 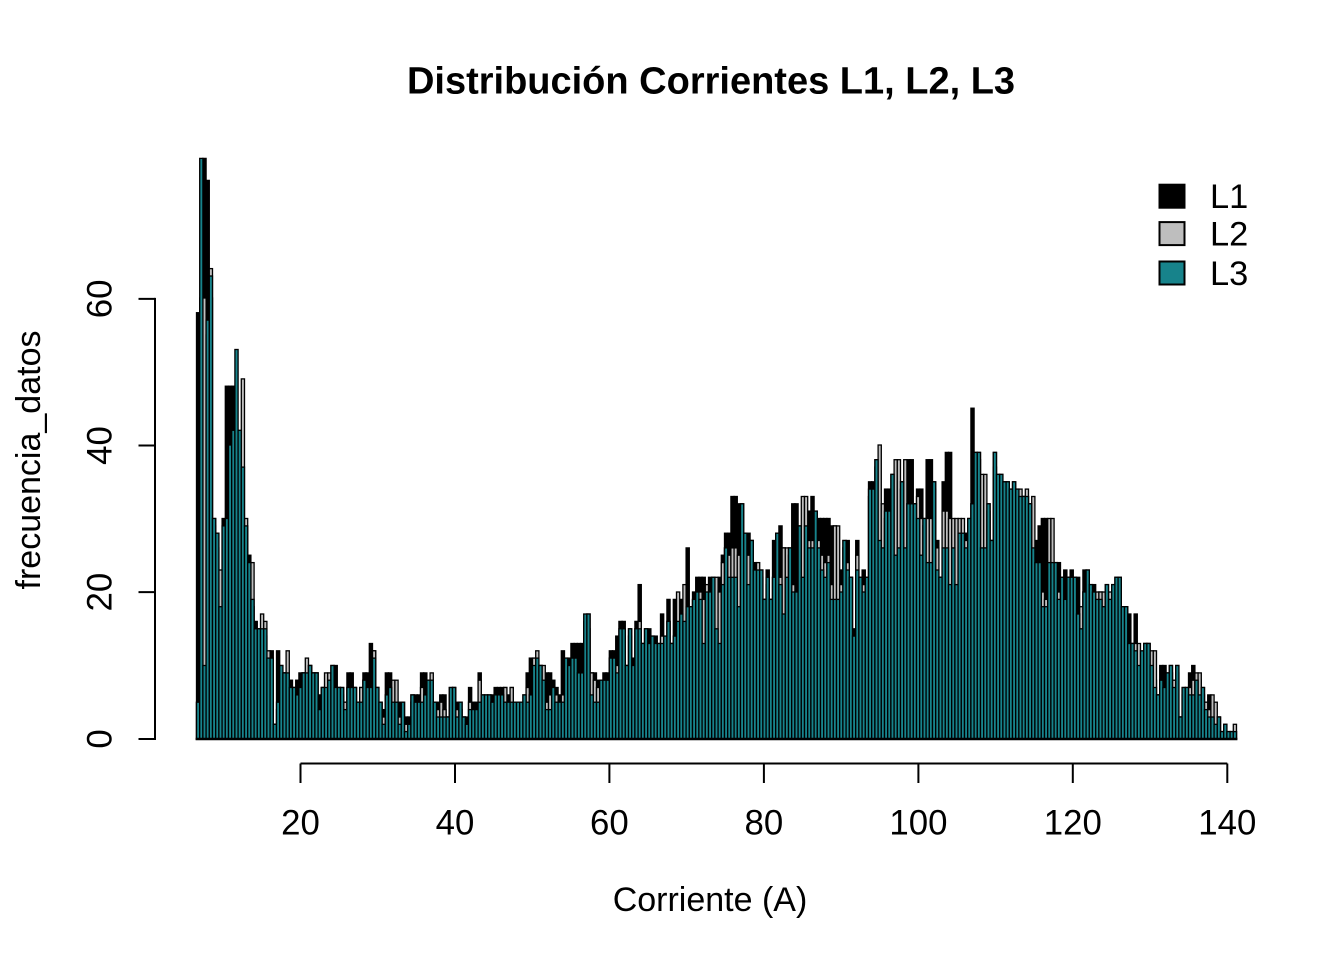 I want to click on svg-text: 140, so click(x=1227, y=822).